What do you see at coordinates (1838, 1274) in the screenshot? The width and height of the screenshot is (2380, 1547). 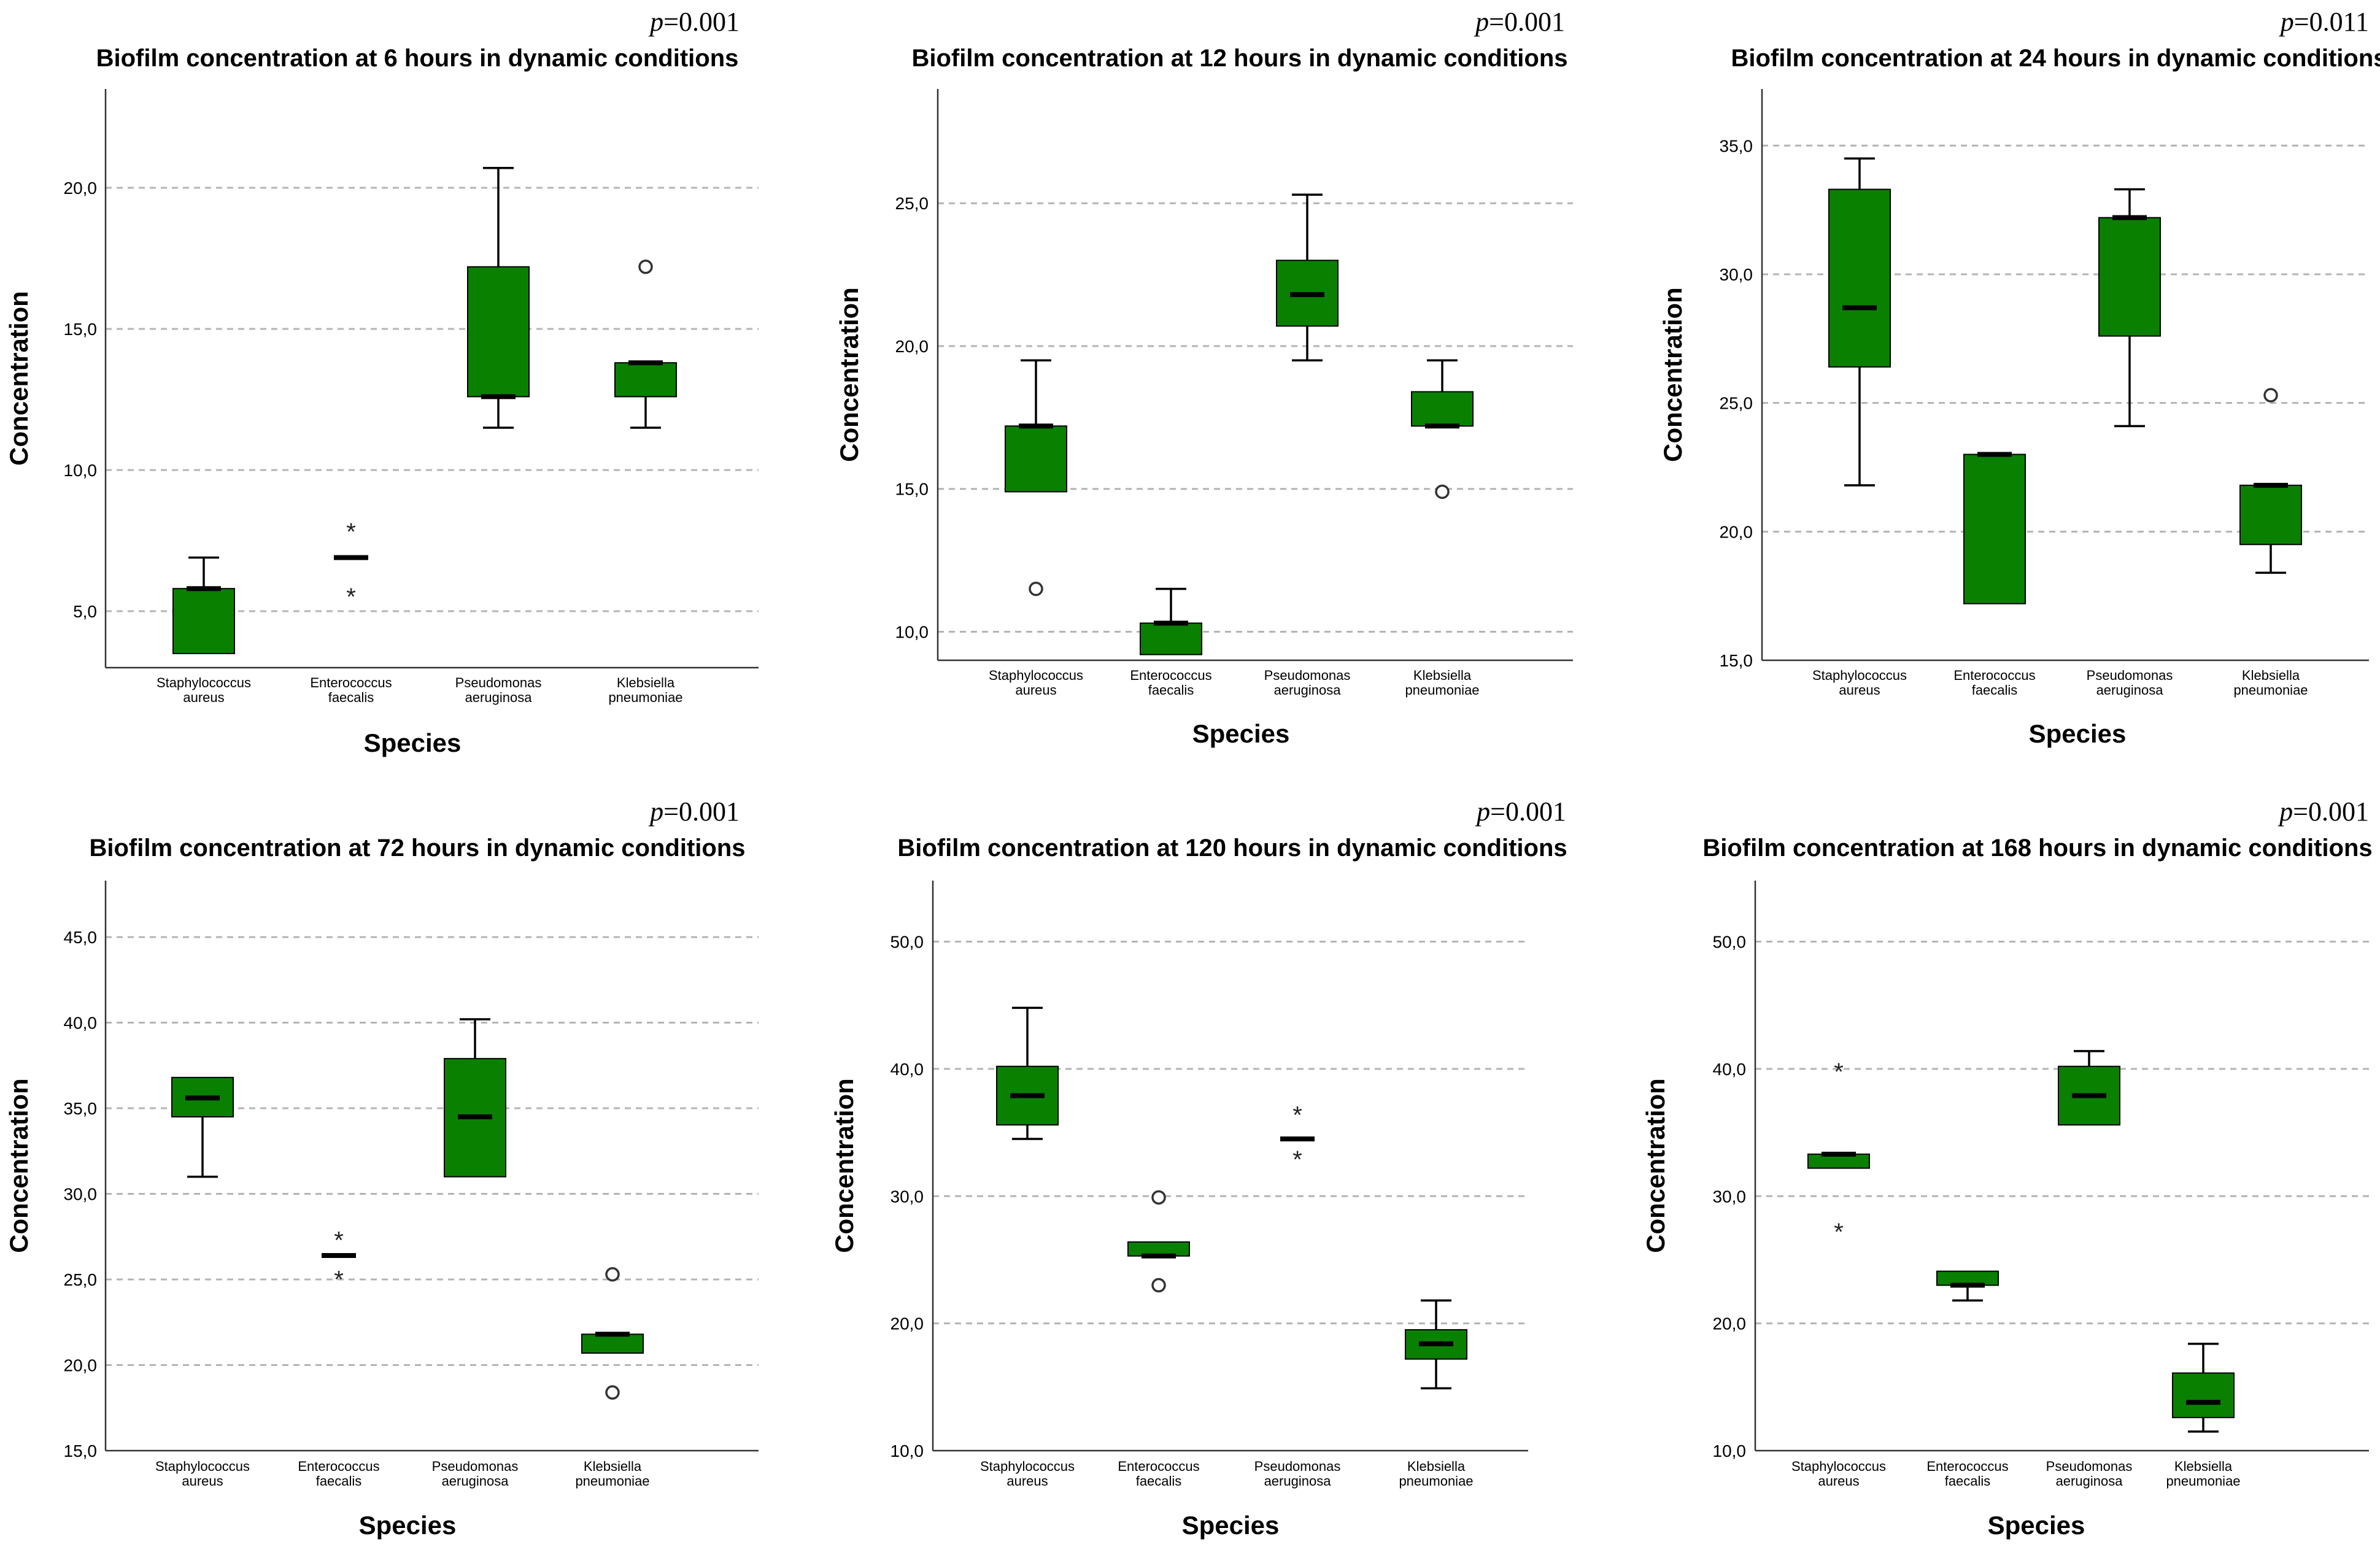 I see `box-group: Staphylococcus aureus * *` at bounding box center [1838, 1274].